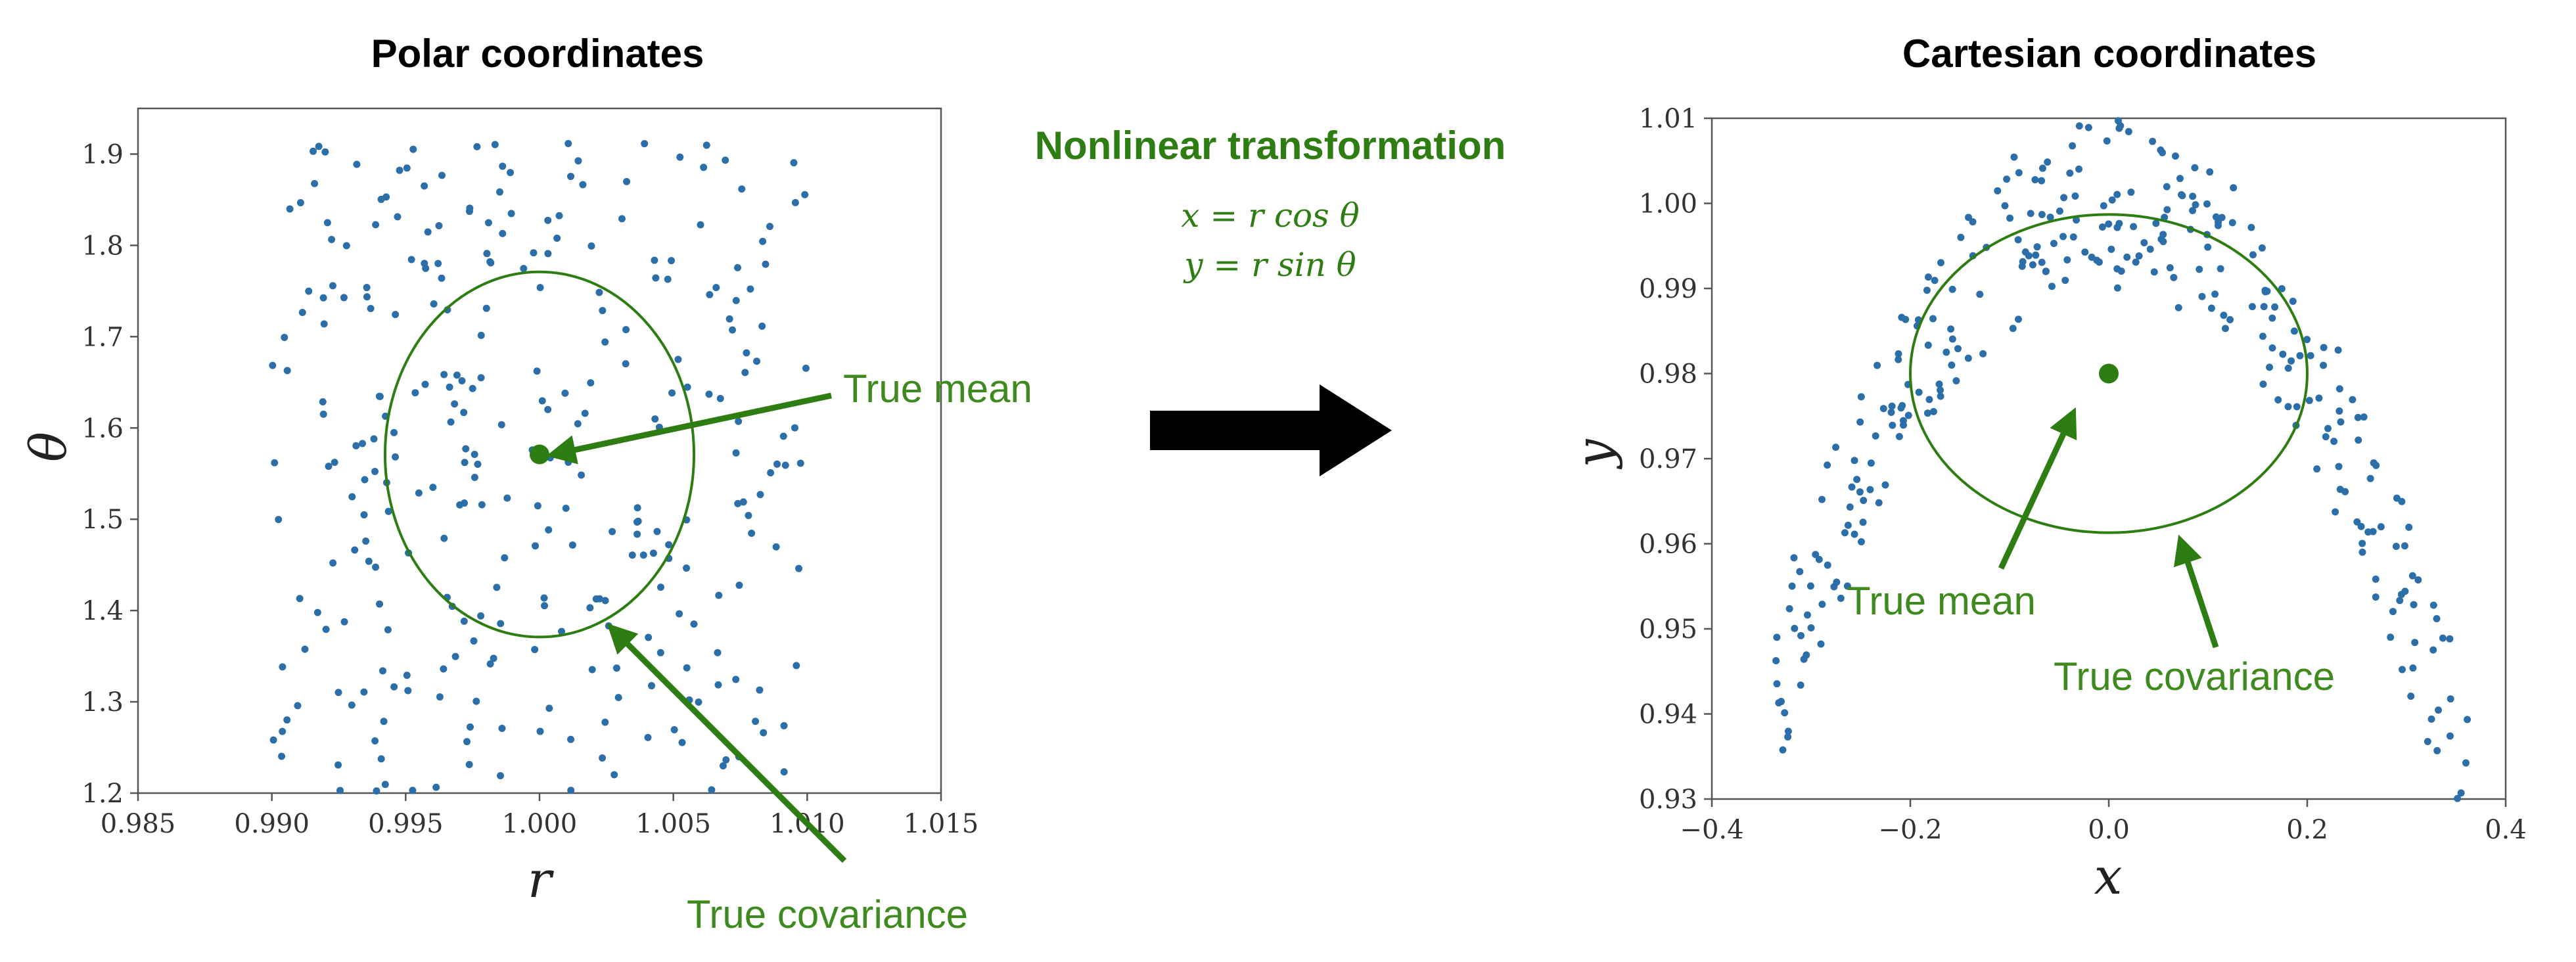  Describe the element at coordinates (2103, 822) in the screenshot. I see `cartesian-x-ticks: −0.4 −0.2 0.0 0.2 0.4` at that location.